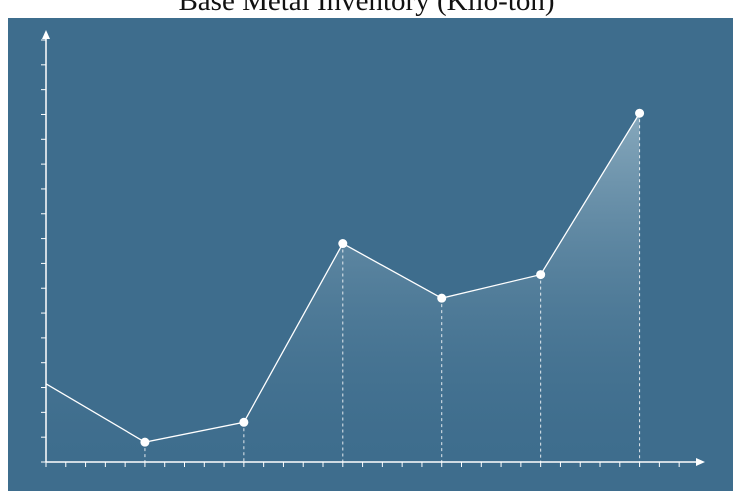 Image resolution: width=733 pixels, height=491 pixels. What do you see at coordinates (700, 462) in the screenshot?
I see `x-axis-arrow` at bounding box center [700, 462].